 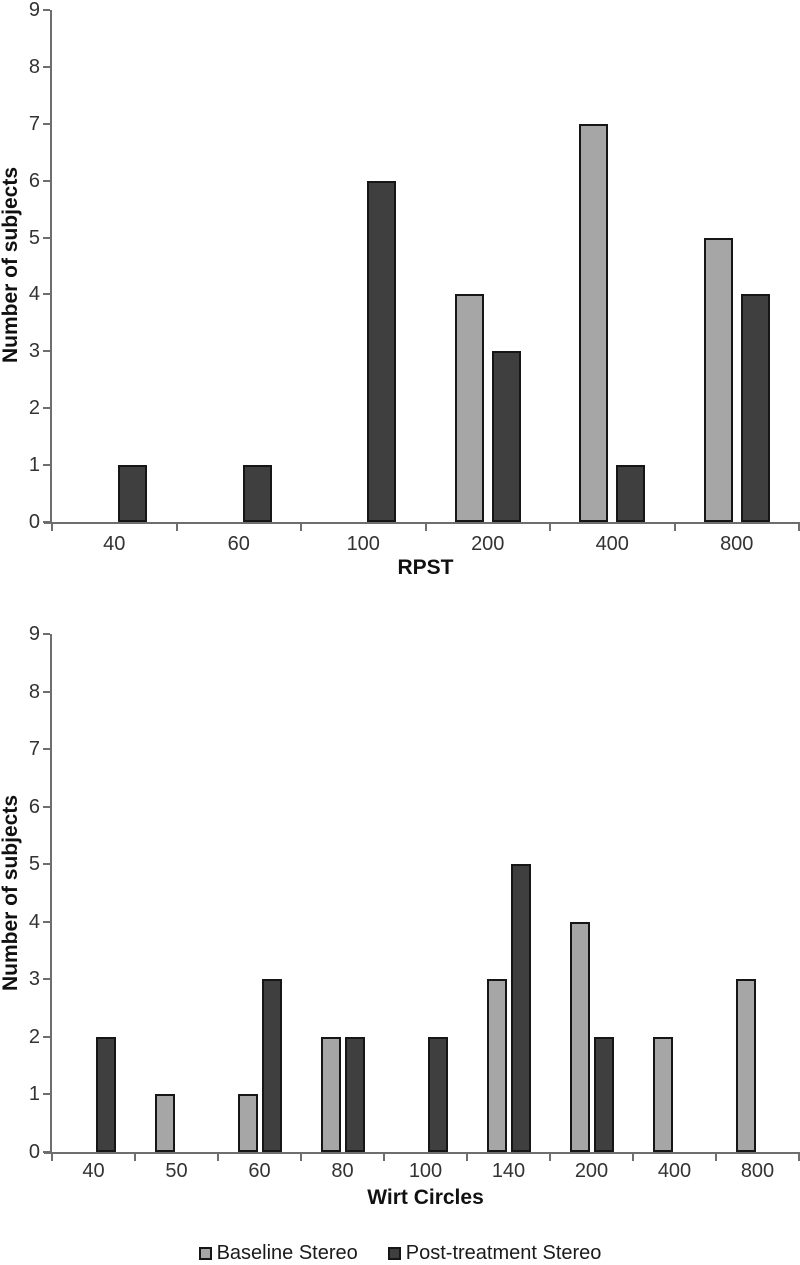 What do you see at coordinates (394, 1253) in the screenshot?
I see `post-treatment-swatch-icon` at bounding box center [394, 1253].